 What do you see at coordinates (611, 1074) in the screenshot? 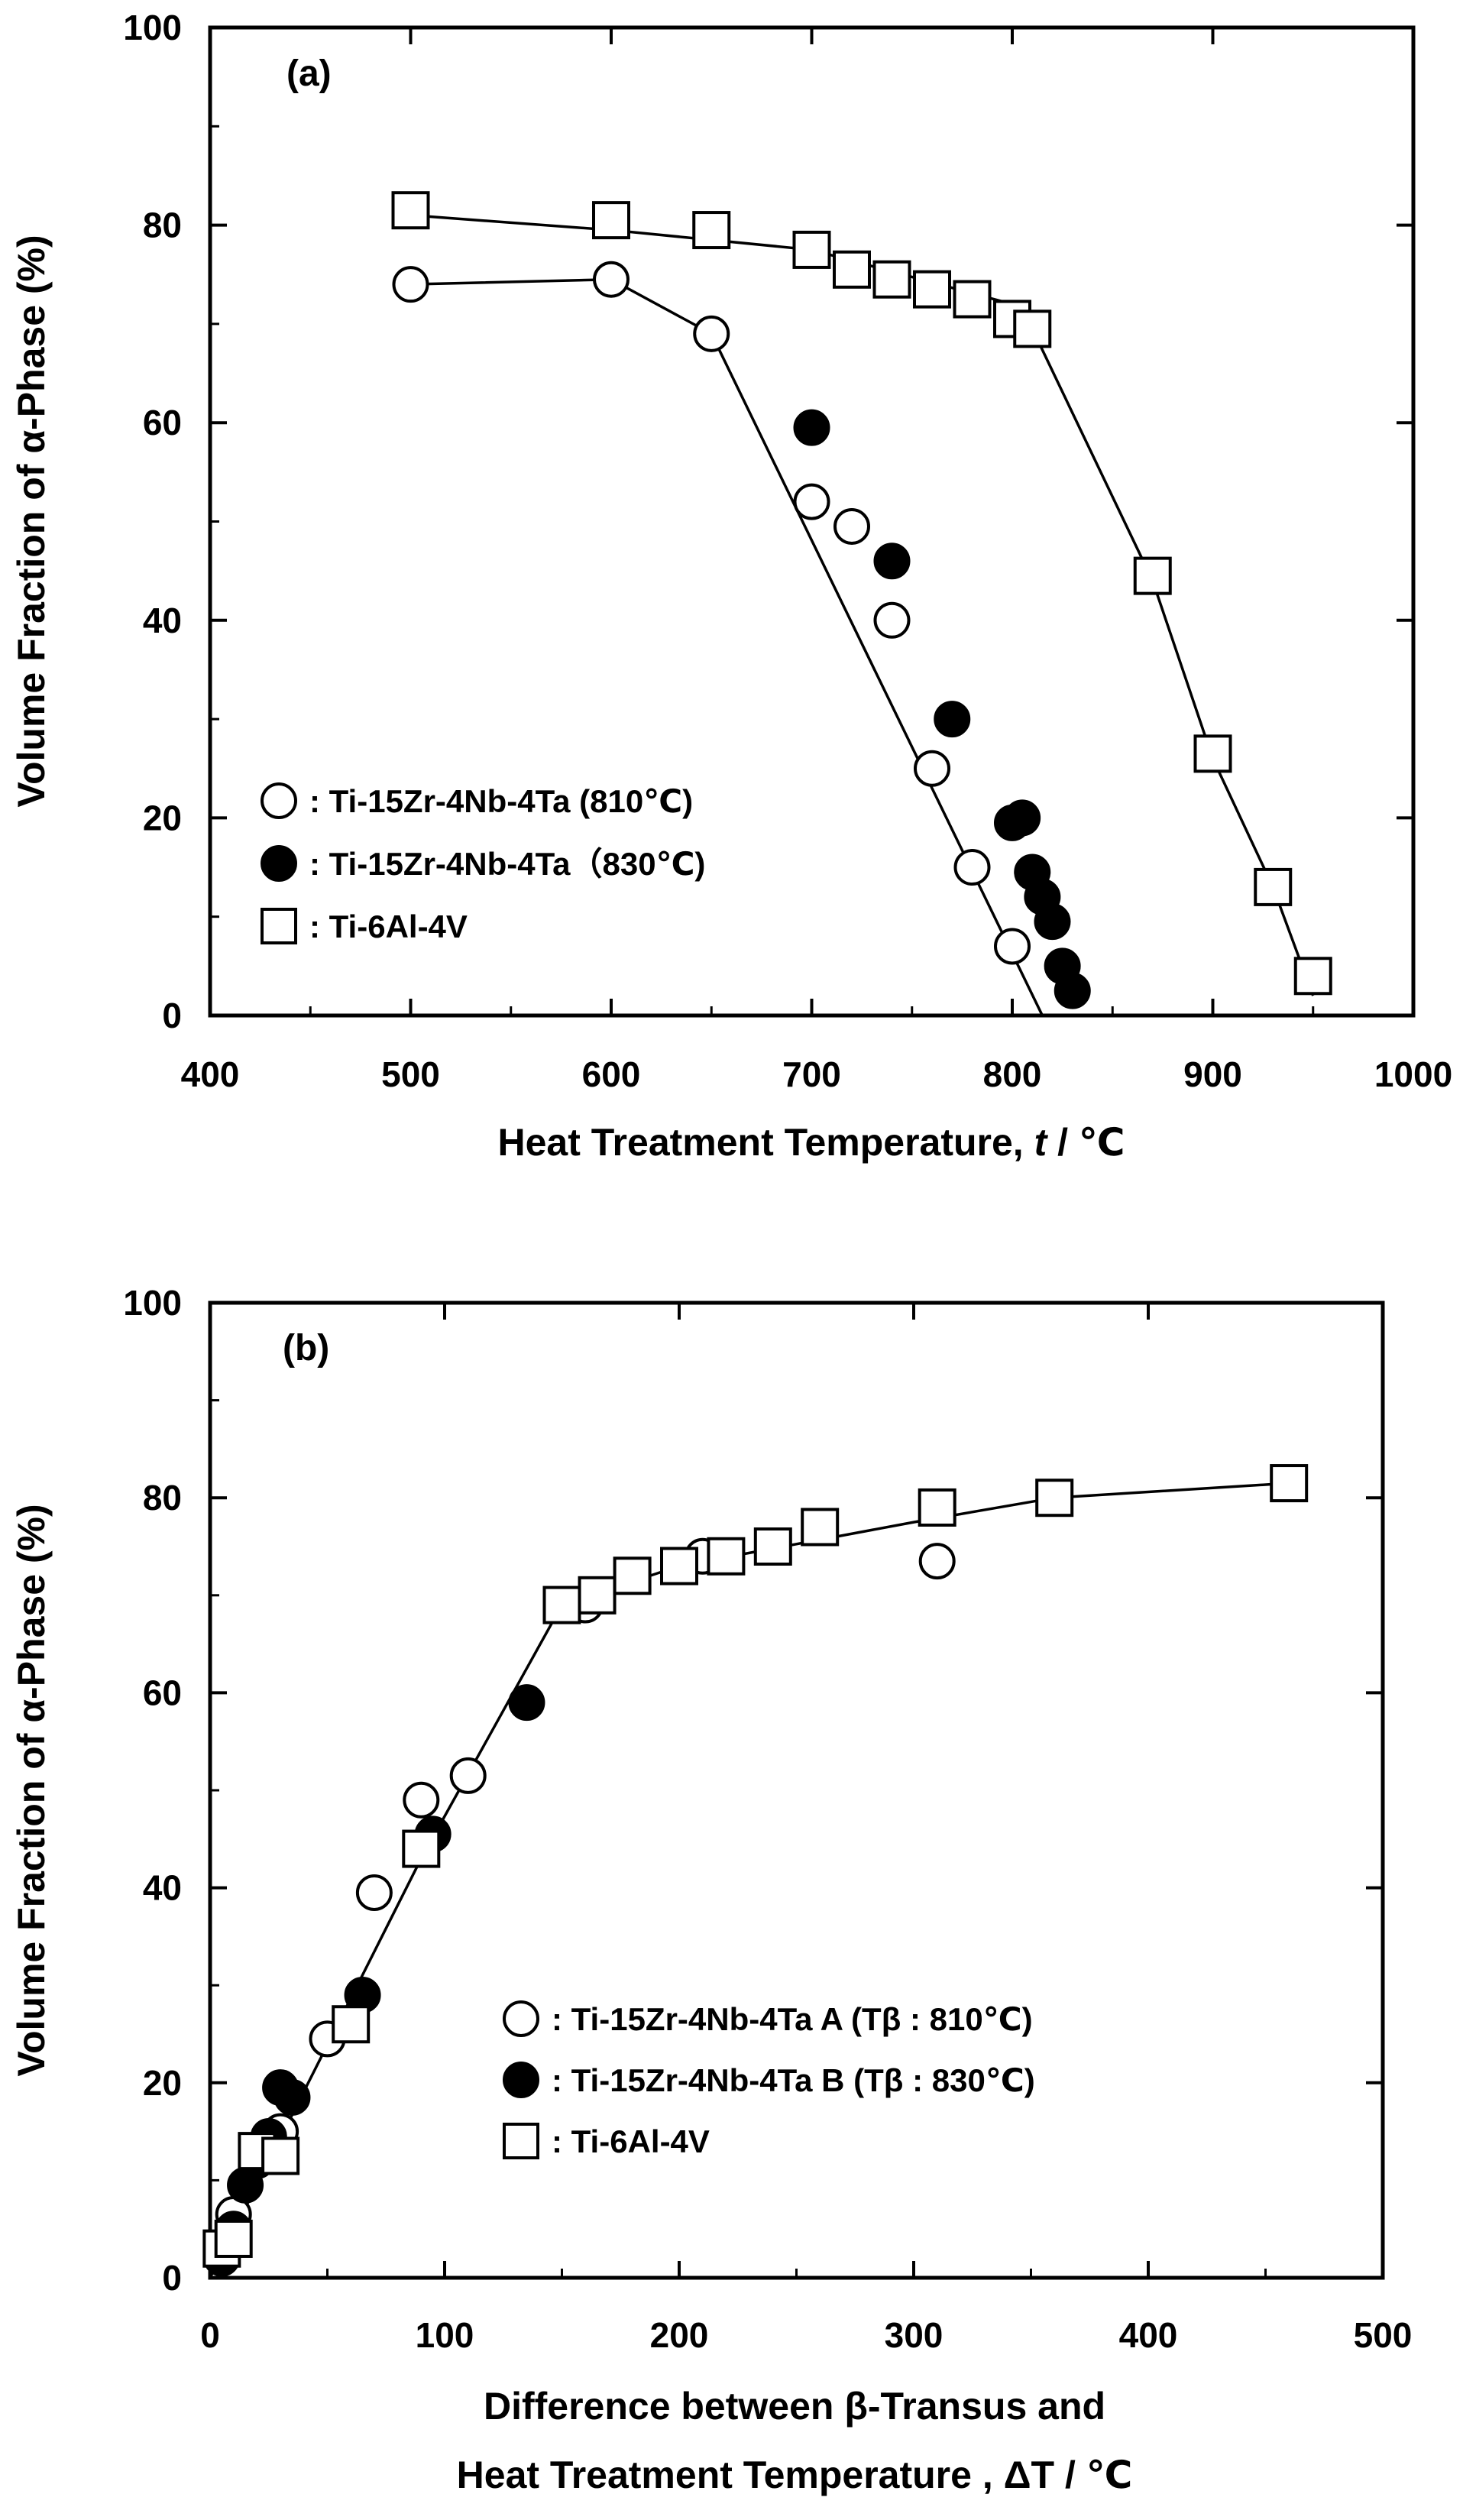
I see `x-tick-label: 600` at bounding box center [611, 1074].